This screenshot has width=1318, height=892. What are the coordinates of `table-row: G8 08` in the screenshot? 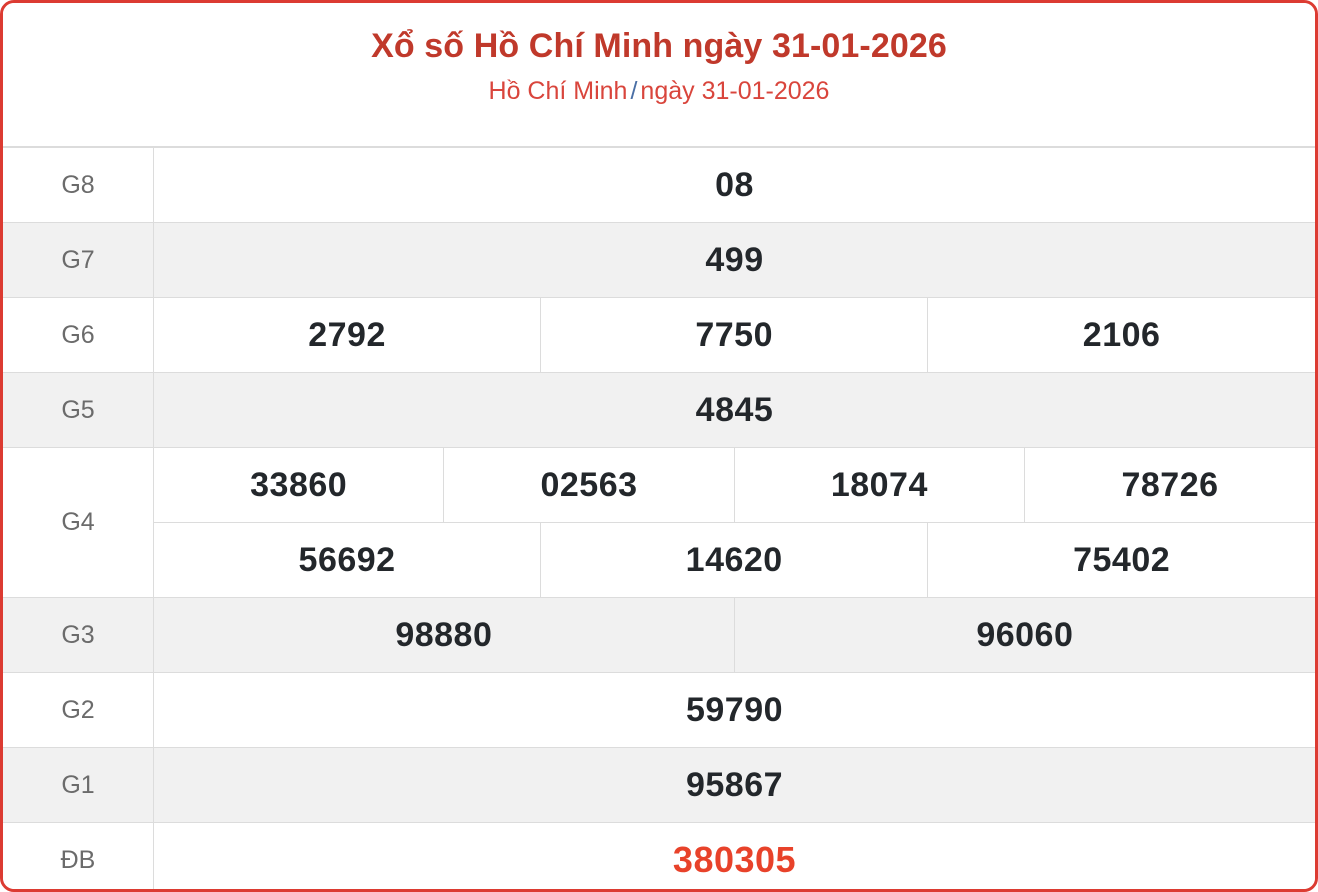 It's located at (659, 185).